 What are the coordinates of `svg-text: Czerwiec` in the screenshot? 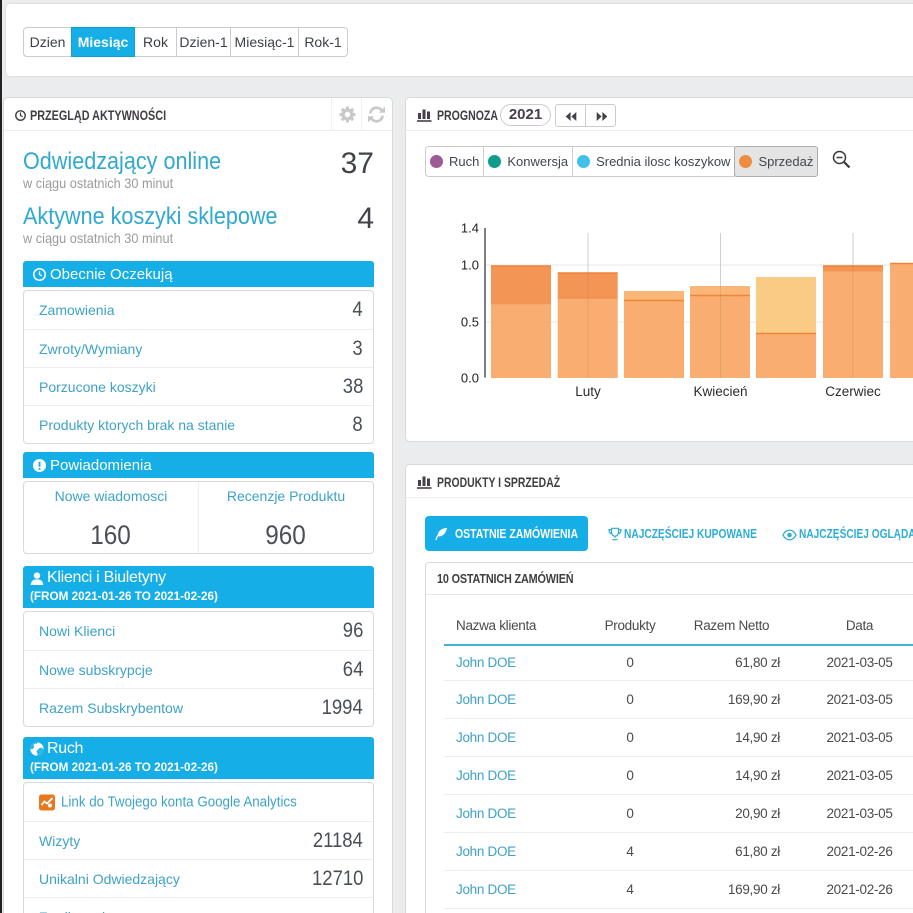 It's located at (853, 391).